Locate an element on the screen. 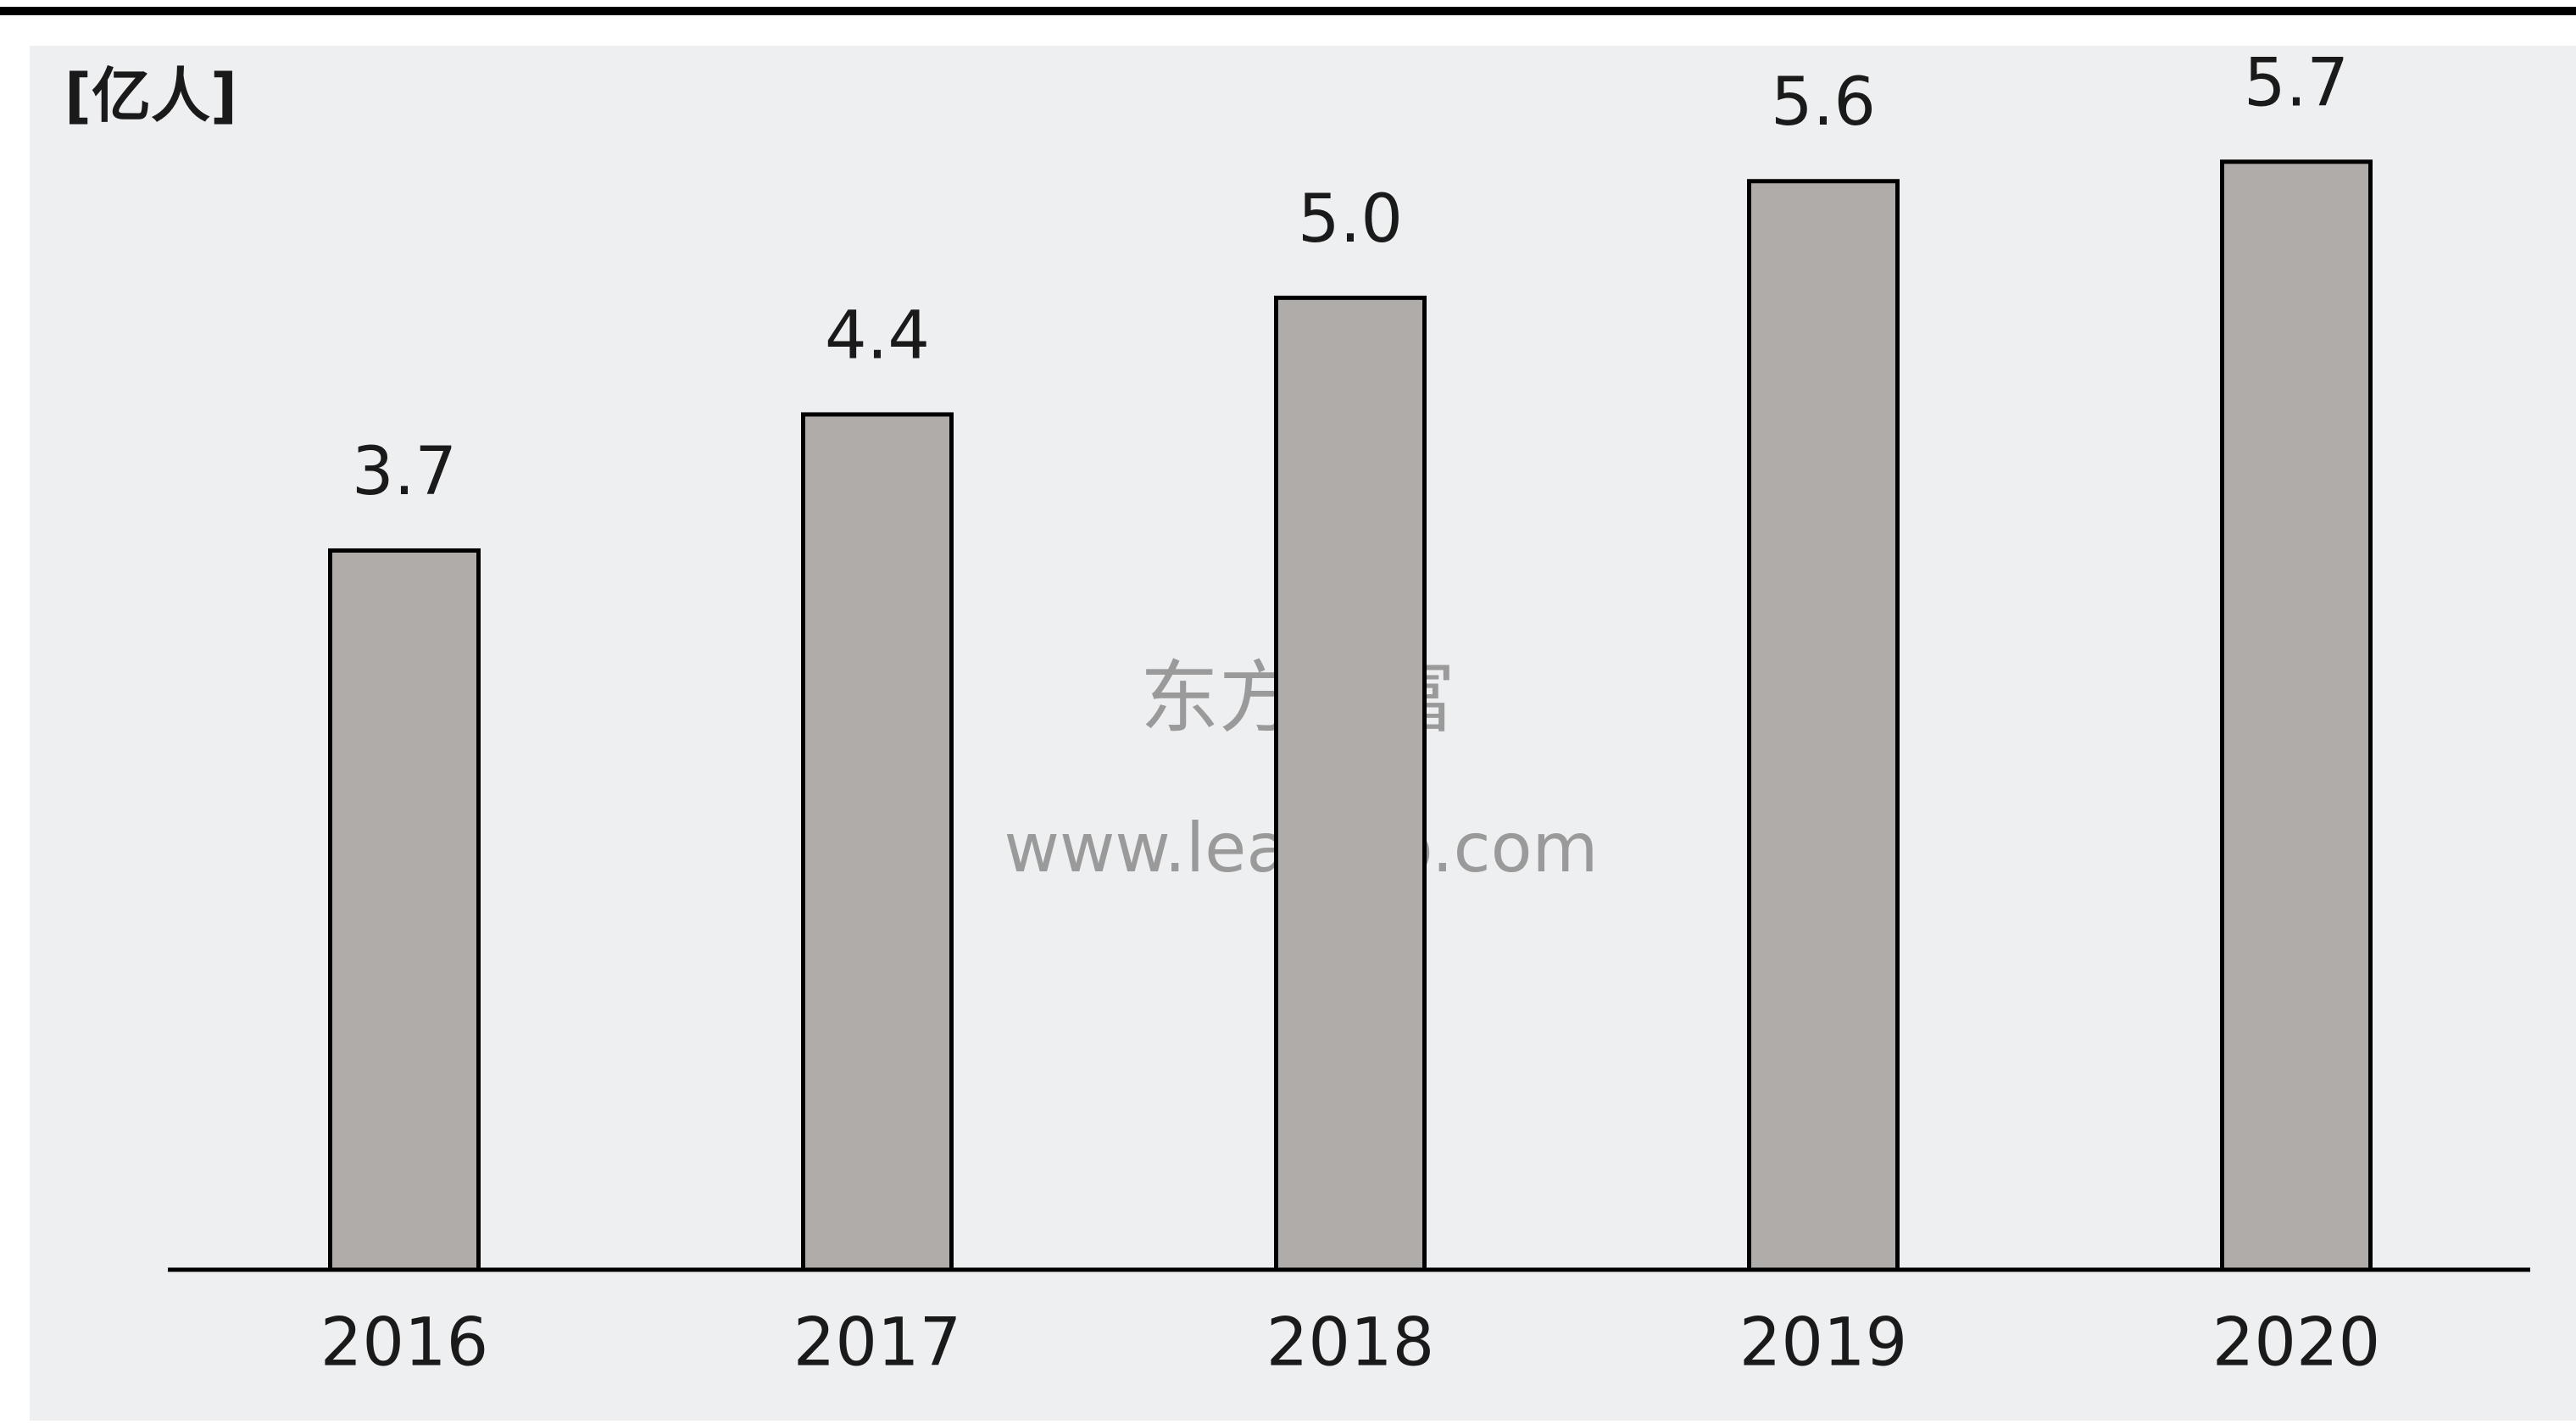  x-tick-label: 2019 is located at coordinates (1823, 1342).